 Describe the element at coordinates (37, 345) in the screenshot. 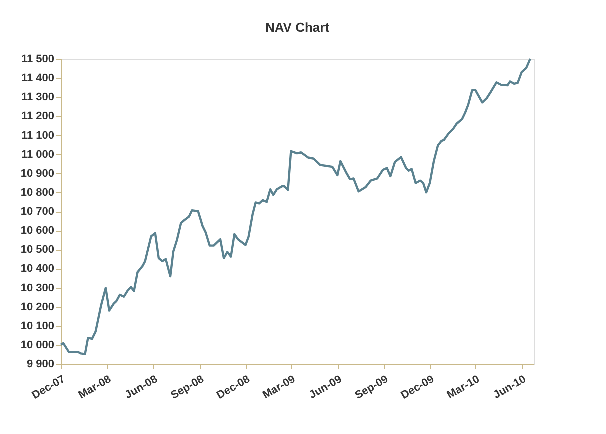

I see `y-tick-label: 10 000` at that location.